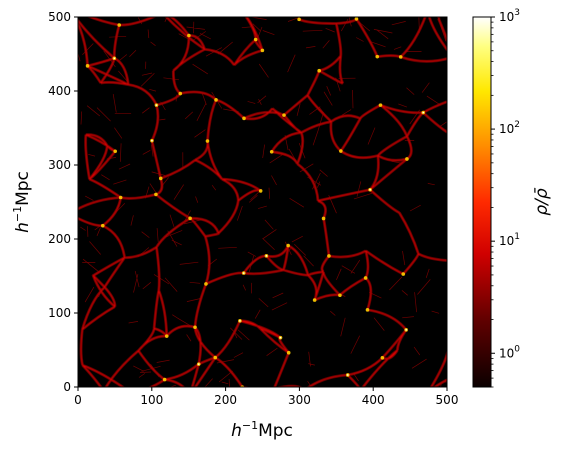 This screenshot has height=452, width=563. What do you see at coordinates (78, 400) in the screenshot?
I see `x-tick-label: 0` at bounding box center [78, 400].